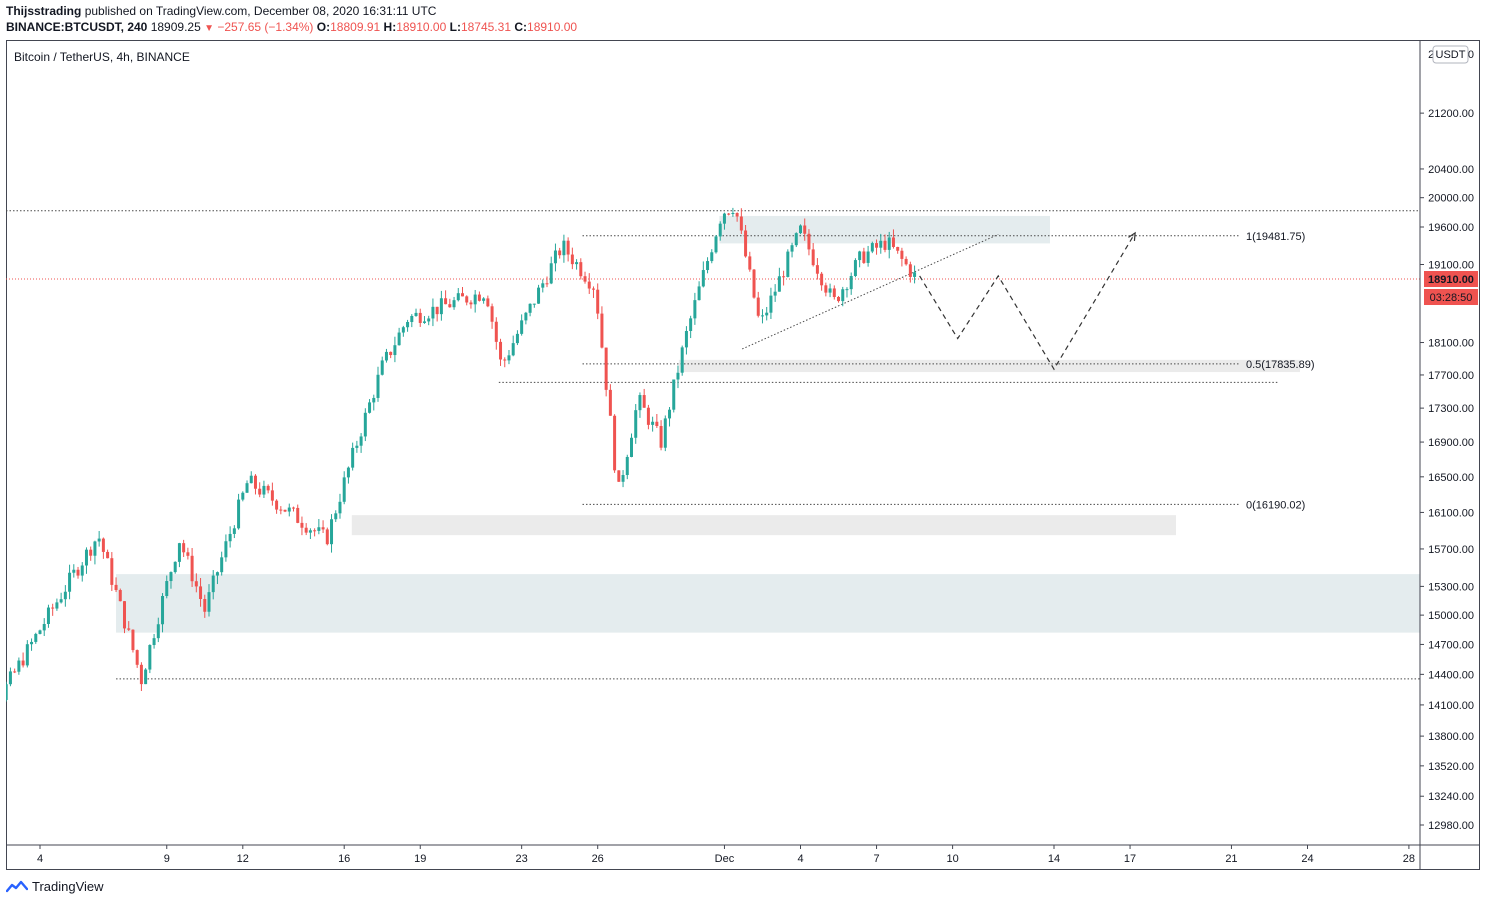 The height and width of the screenshot is (906, 1488). I want to click on y-tick-label: 17300.00, so click(1451, 409).